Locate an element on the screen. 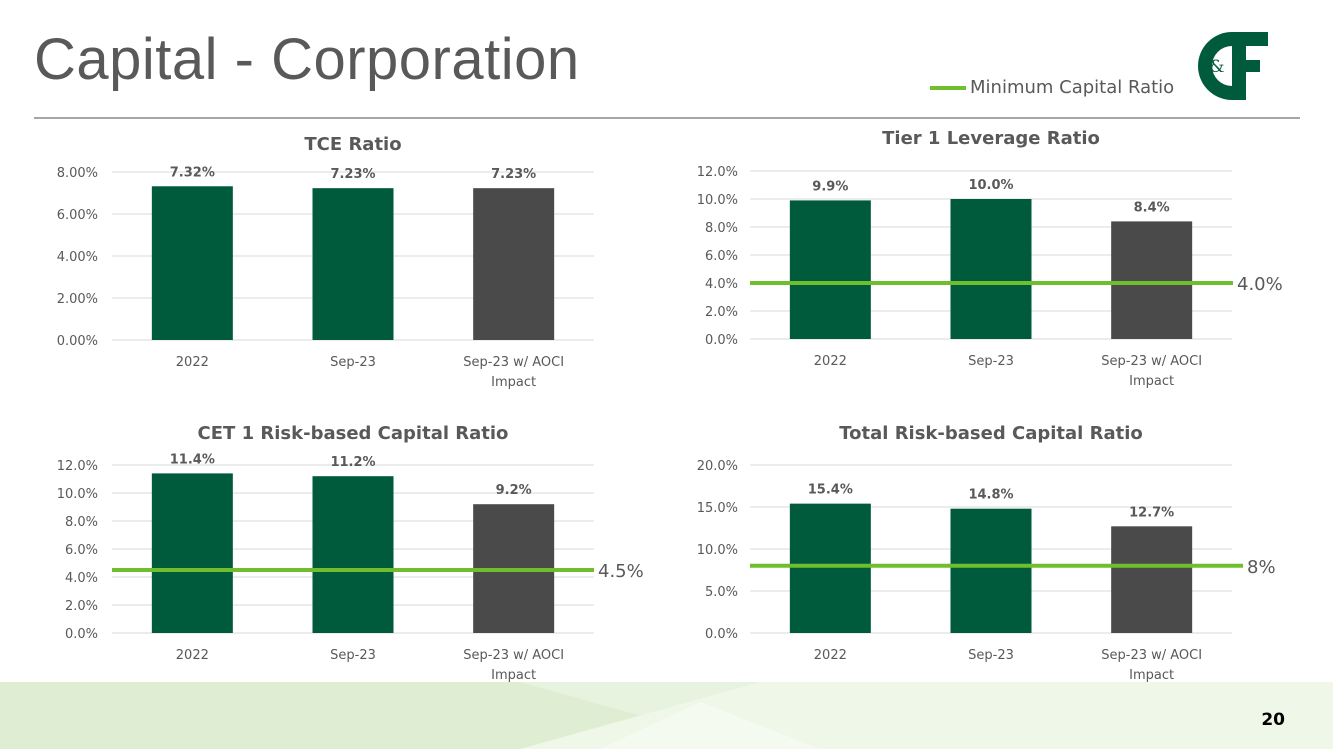  chart-title: TCE Ratio is located at coordinates (352, 144).